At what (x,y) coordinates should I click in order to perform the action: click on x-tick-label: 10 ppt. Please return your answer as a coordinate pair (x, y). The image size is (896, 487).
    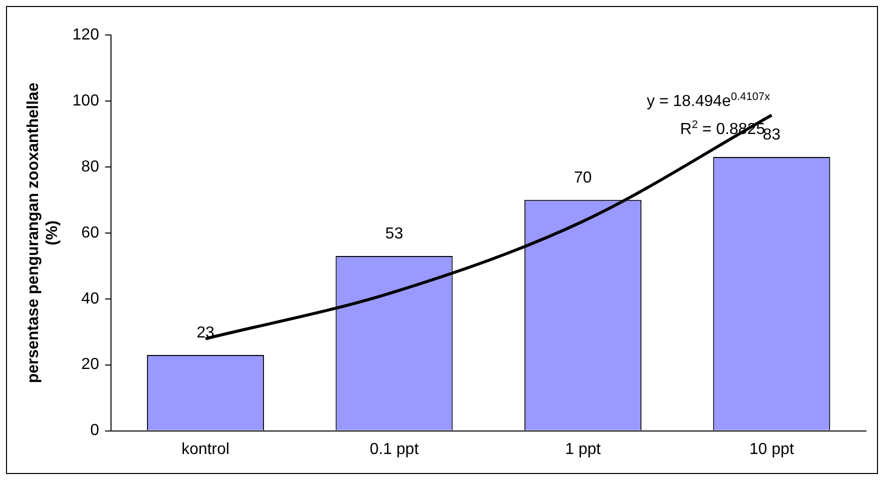
    Looking at the image, I should click on (771, 449).